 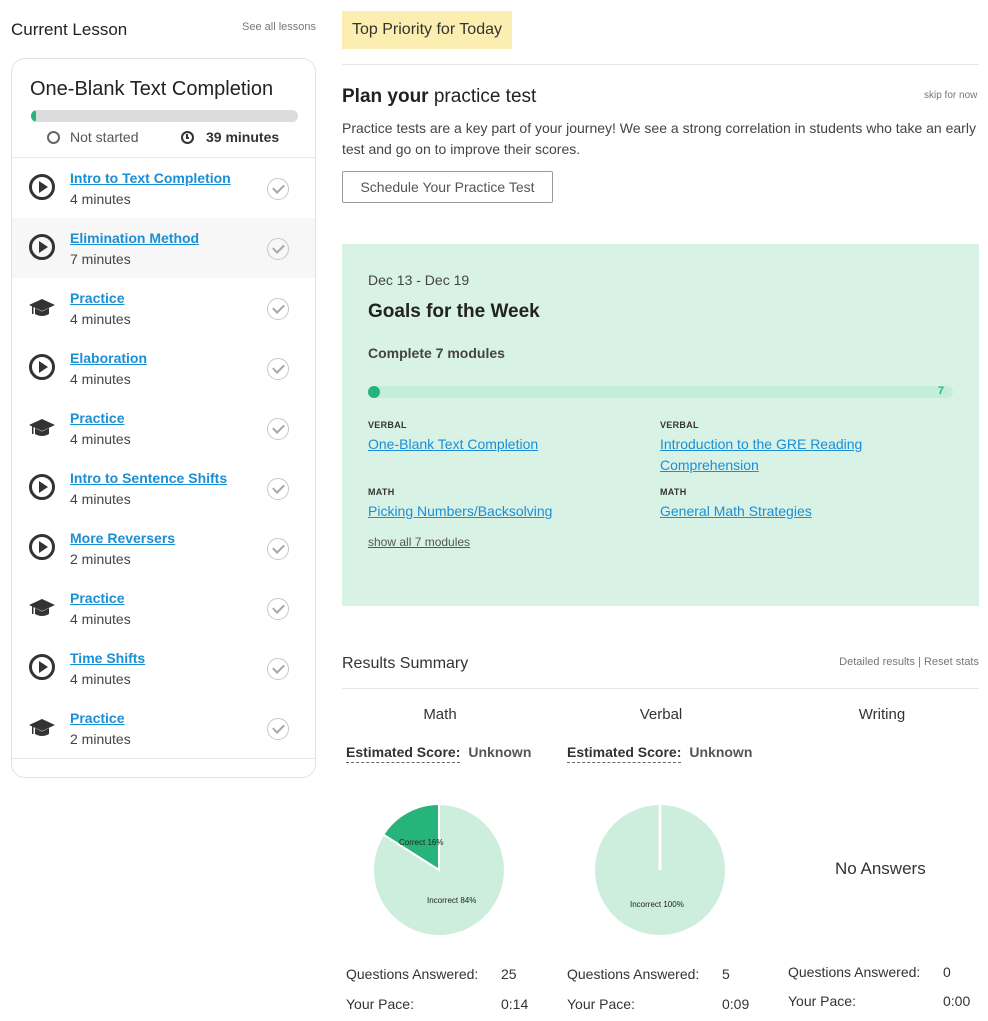 I want to click on goal-module: MATH General Math Strategies, so click(x=795, y=504).